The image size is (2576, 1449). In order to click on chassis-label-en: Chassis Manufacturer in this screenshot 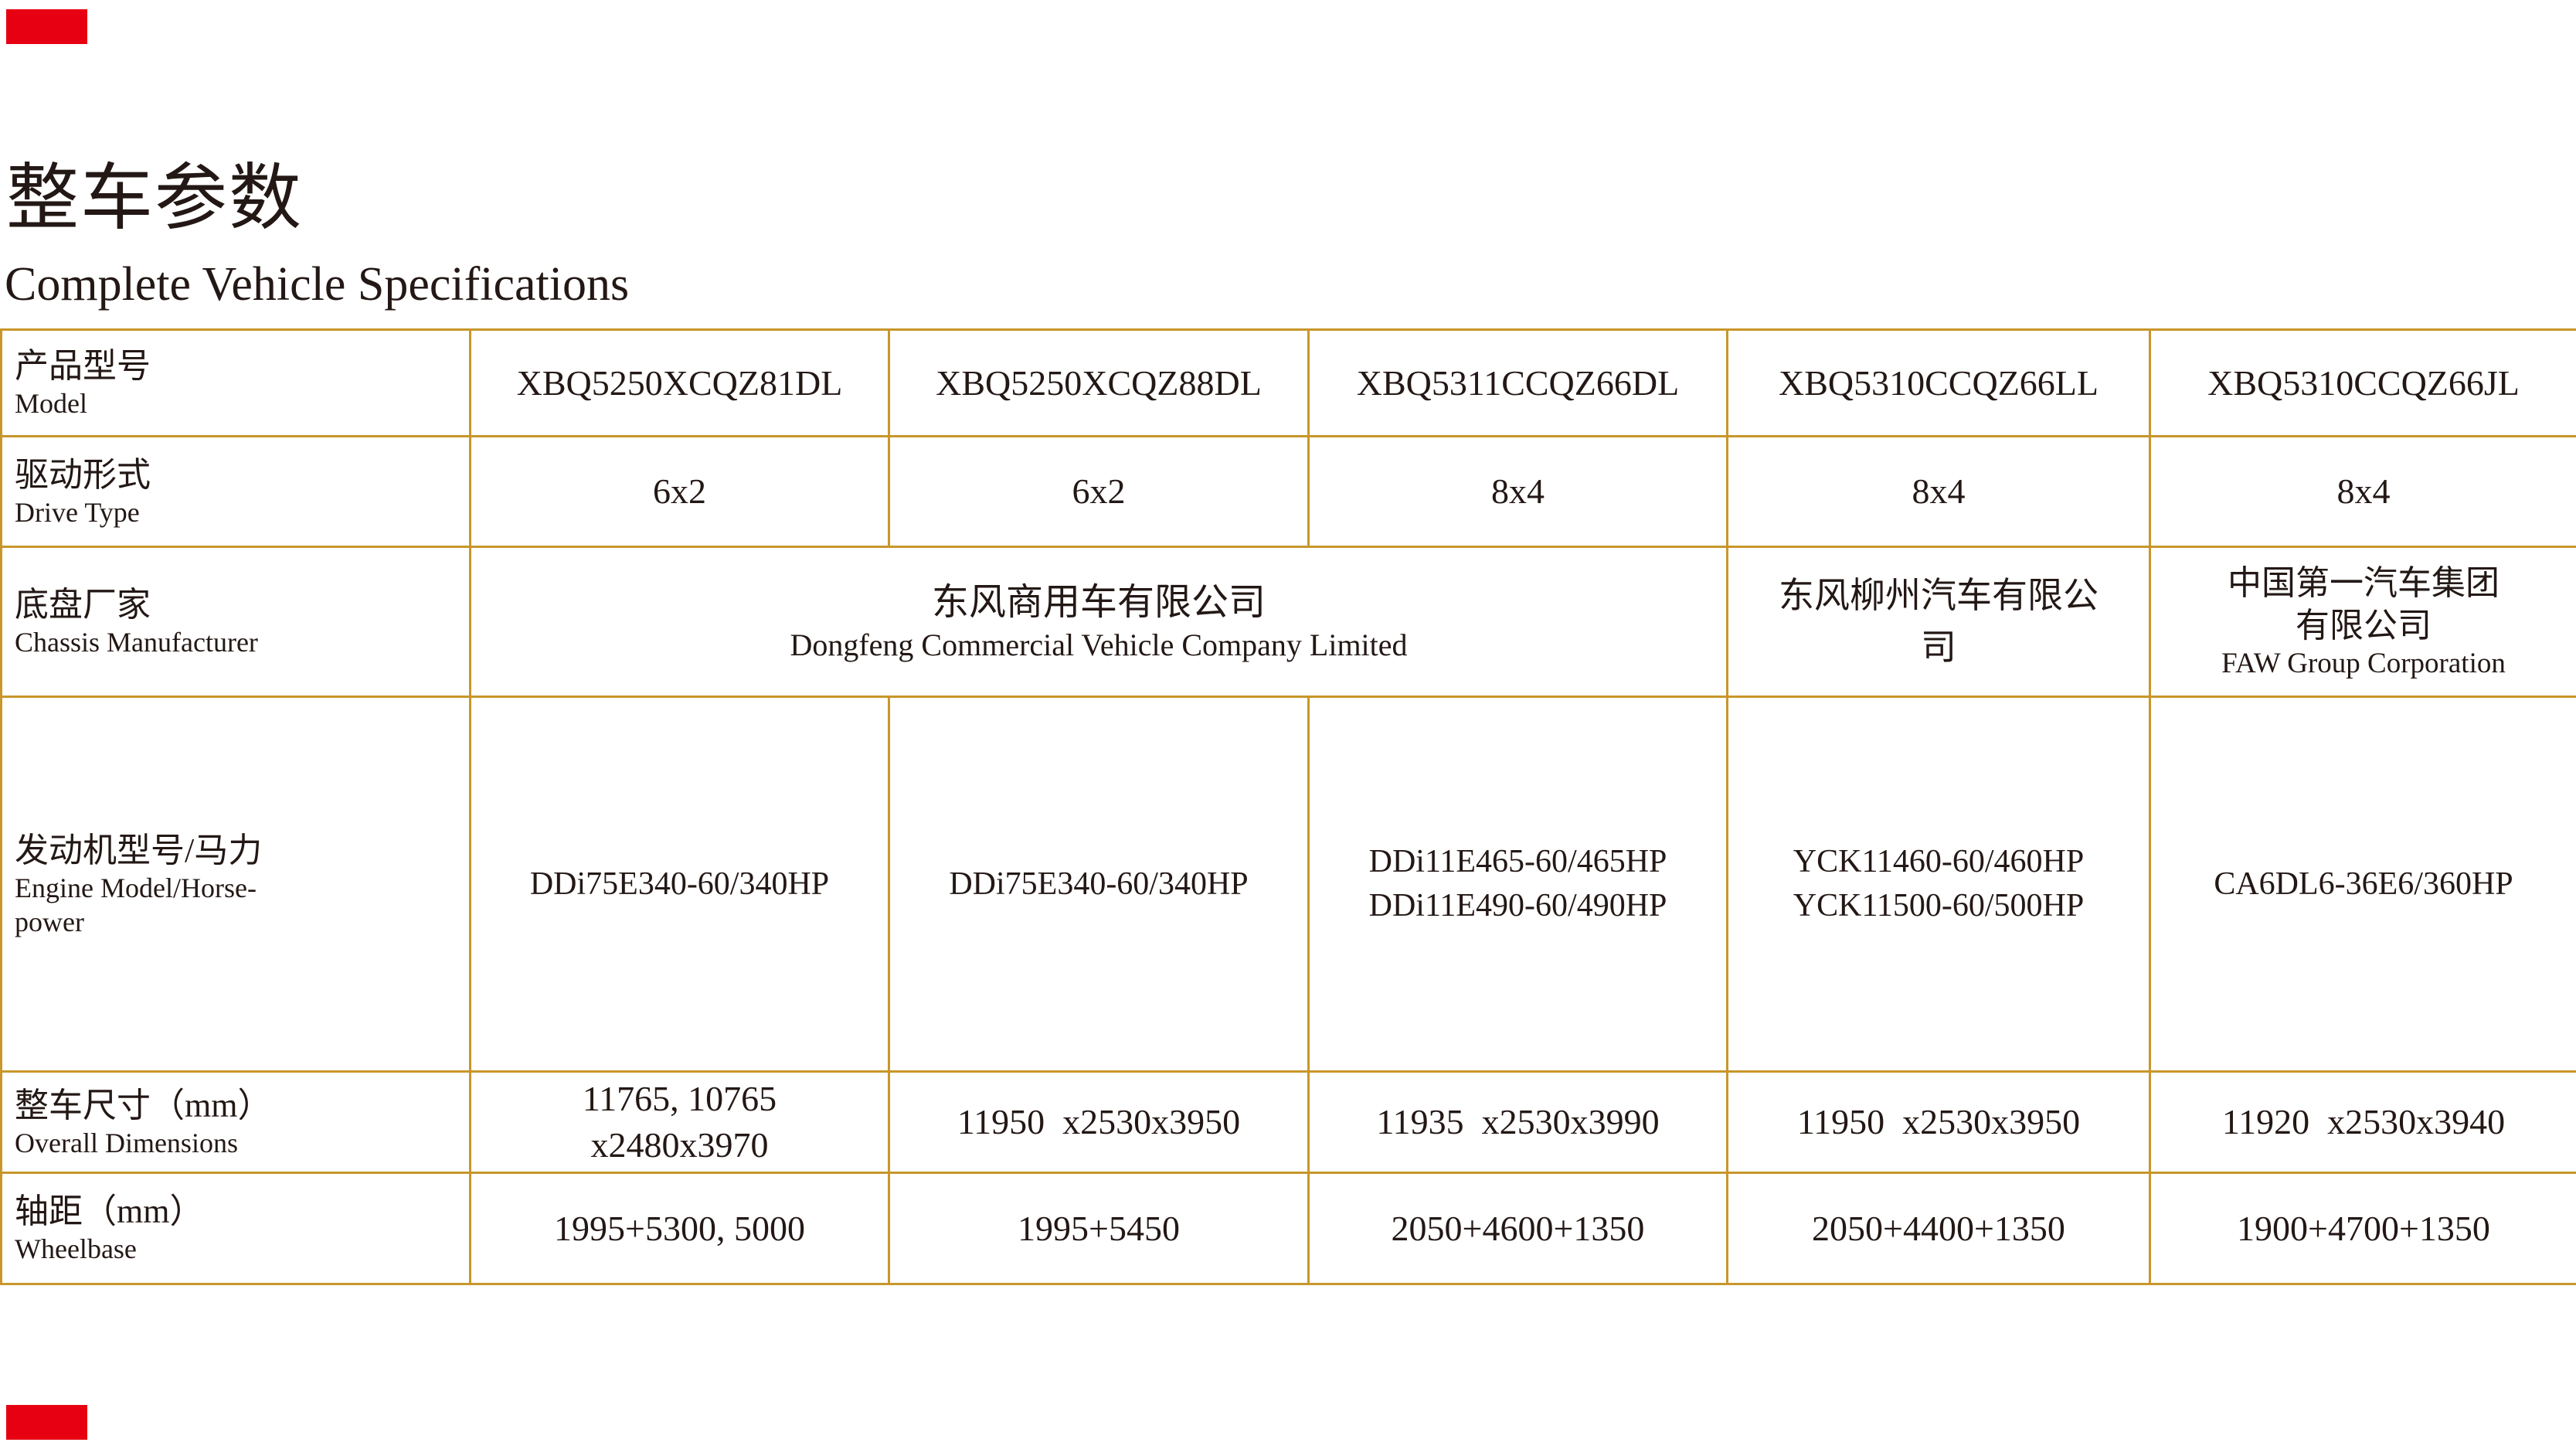, I will do `click(136, 642)`.